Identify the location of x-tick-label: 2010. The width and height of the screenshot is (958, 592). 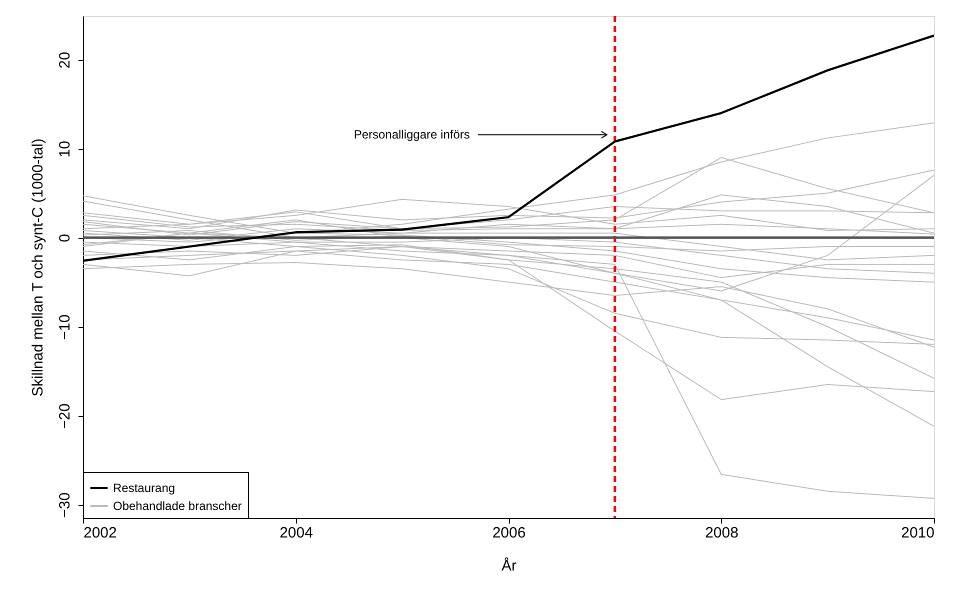
(917, 533).